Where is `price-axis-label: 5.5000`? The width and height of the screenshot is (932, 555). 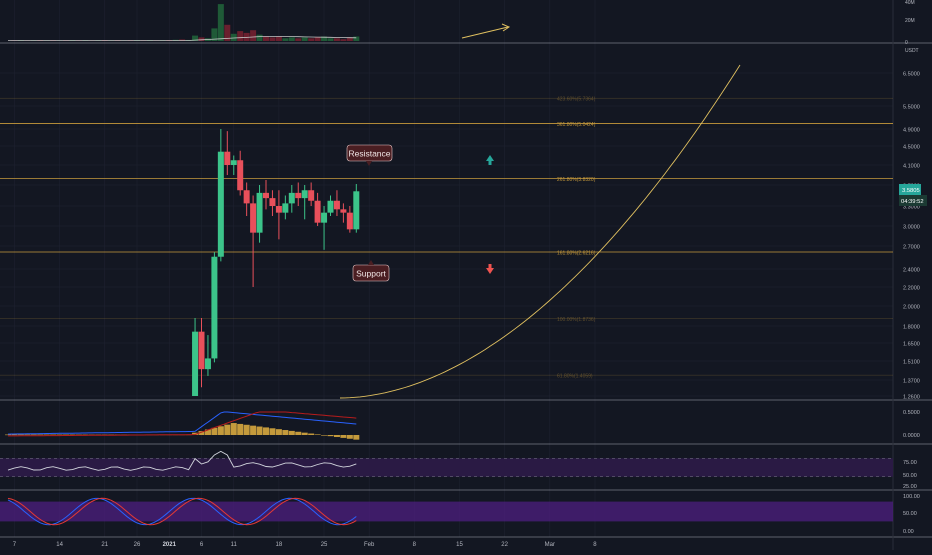 price-axis-label: 5.5000 is located at coordinates (911, 108).